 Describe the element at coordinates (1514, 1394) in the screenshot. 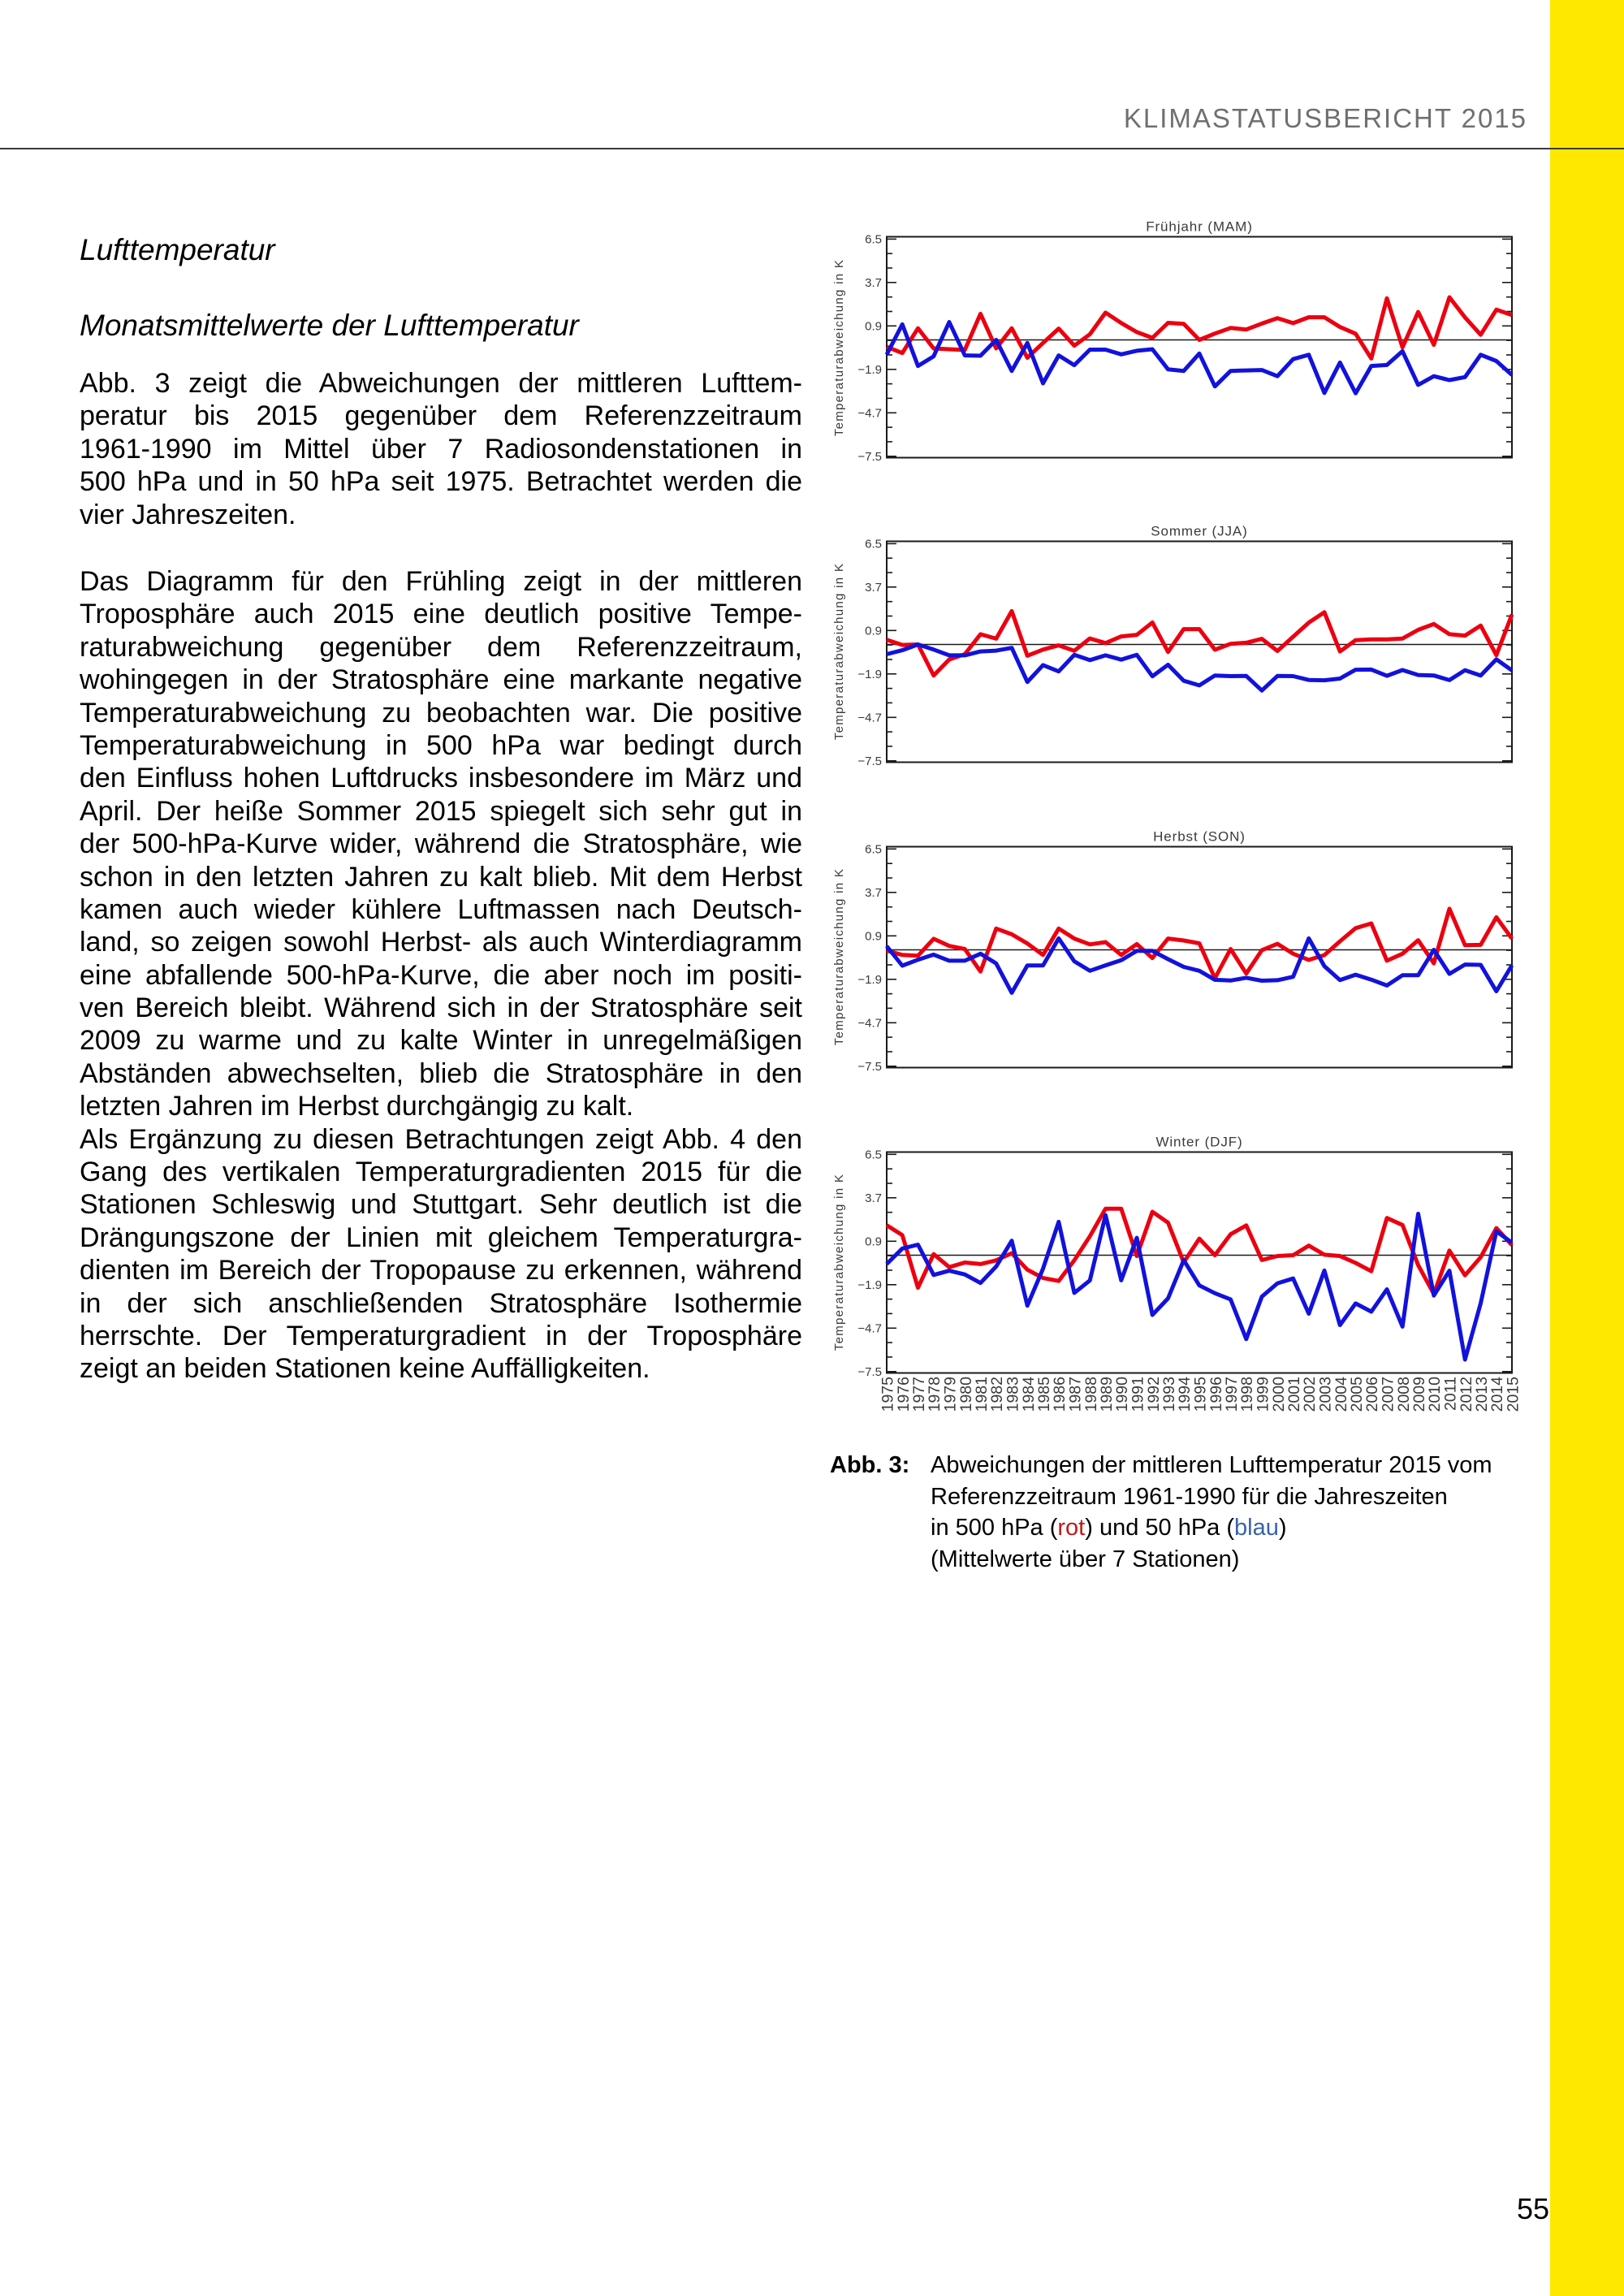

I see `svg-text: 2015` at that location.